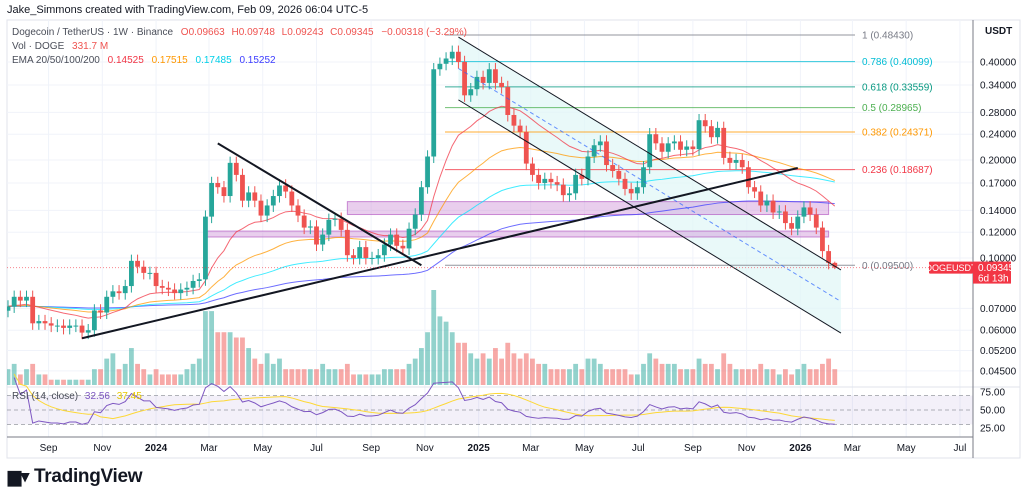 This screenshot has width=1024, height=499. What do you see at coordinates (45, 396) in the screenshot?
I see `rsi-label: RSI (14, close)` at bounding box center [45, 396].